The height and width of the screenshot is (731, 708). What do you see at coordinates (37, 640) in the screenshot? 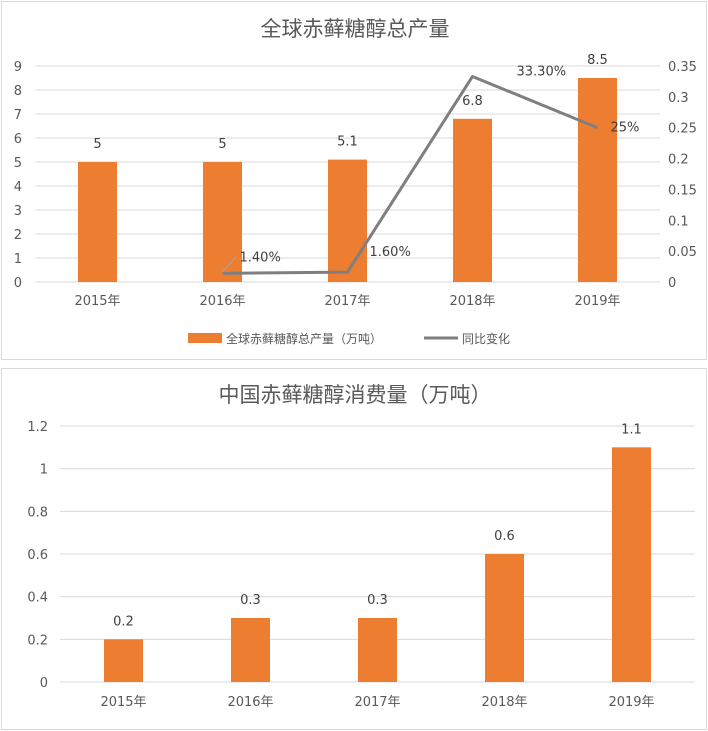
I see `y-tick-label: 0.2` at bounding box center [37, 640].